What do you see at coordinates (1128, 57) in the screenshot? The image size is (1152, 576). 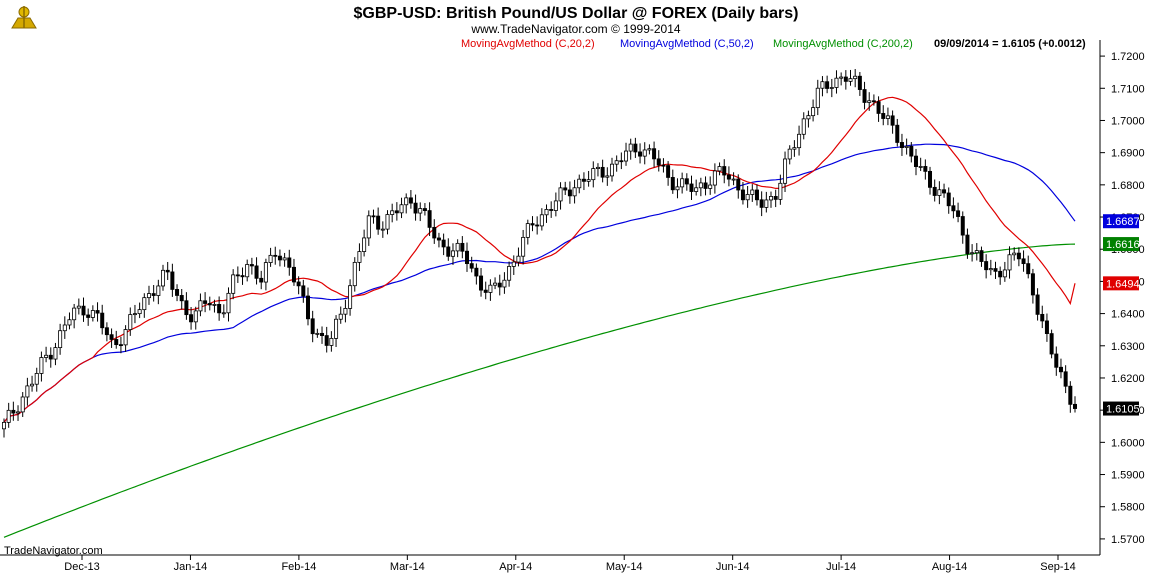 I see `y-tick-label: 1.7200` at bounding box center [1128, 57].